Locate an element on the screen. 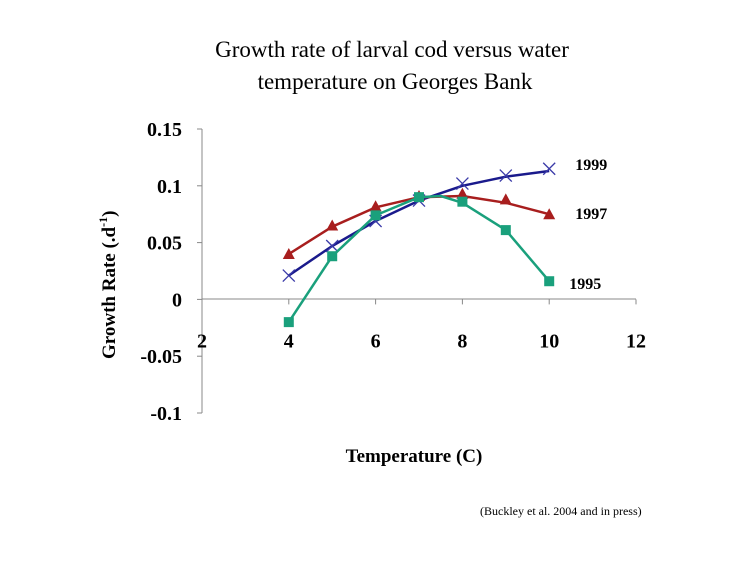 This screenshot has width=755, height=566. series-layer: 1999 1997 1995 is located at coordinates (444, 242).